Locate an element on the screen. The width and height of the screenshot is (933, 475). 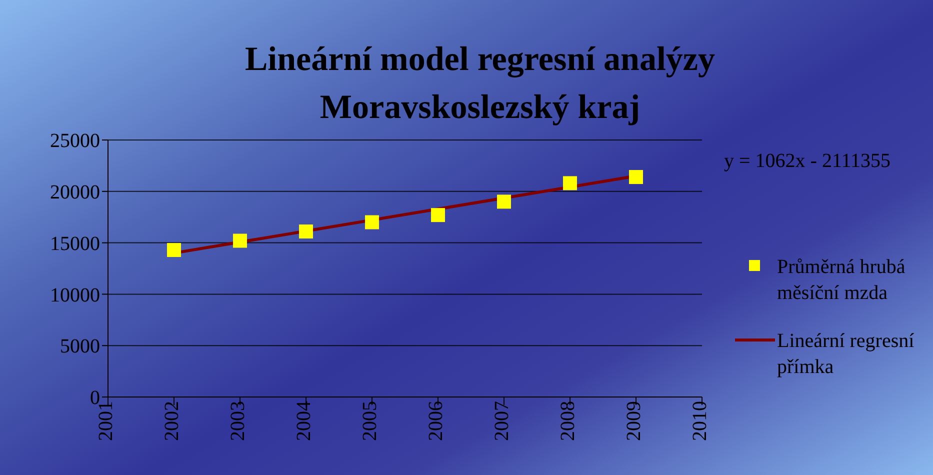
x-tick-label: 2007 is located at coordinates (502, 421).